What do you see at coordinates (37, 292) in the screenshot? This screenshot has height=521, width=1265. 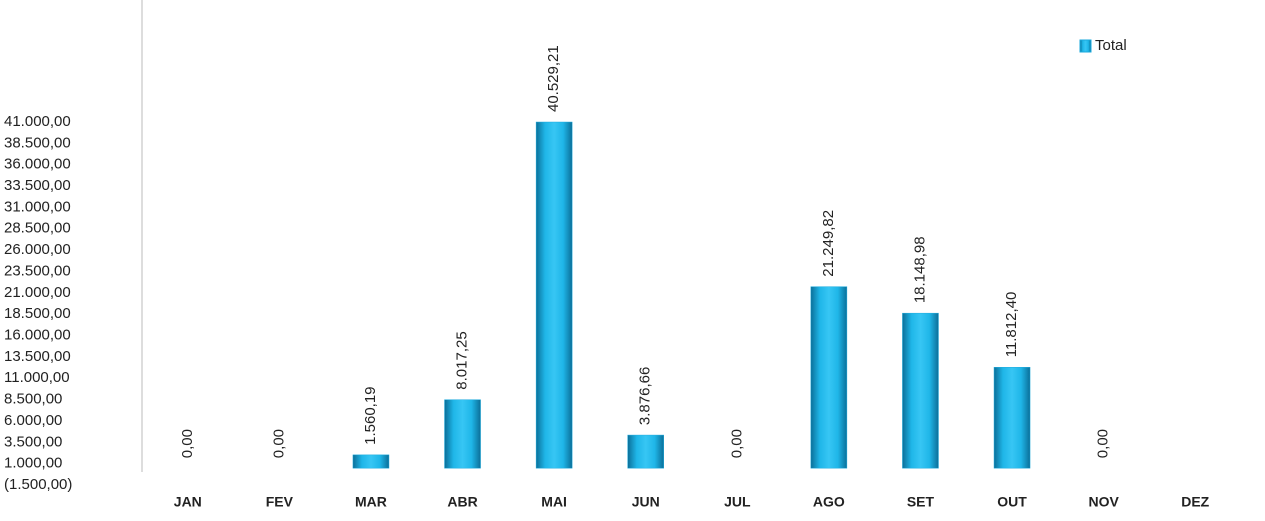 I see `y-tick-label: 21.000,00` at bounding box center [37, 292].